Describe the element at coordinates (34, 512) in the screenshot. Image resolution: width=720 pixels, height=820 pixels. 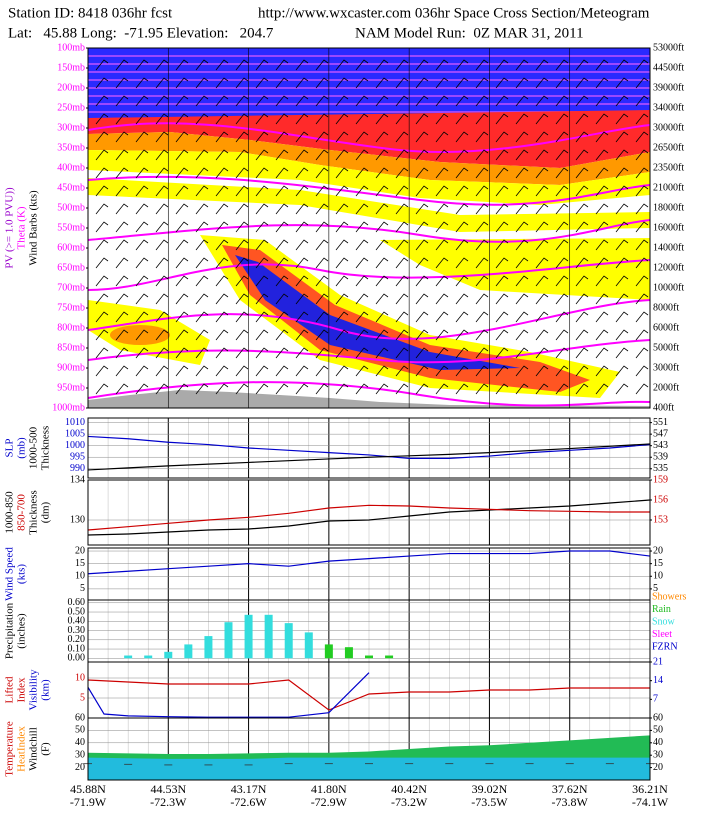
I see `axis-label: Thickness` at that location.